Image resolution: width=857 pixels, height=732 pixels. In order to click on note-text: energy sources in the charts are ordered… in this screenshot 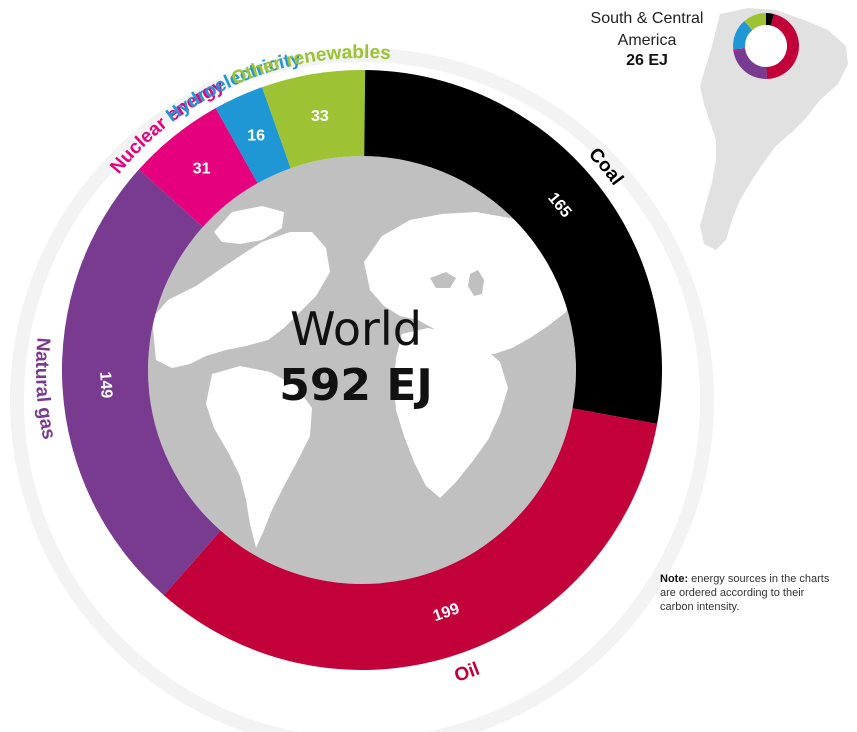, I will do `click(745, 593)`.